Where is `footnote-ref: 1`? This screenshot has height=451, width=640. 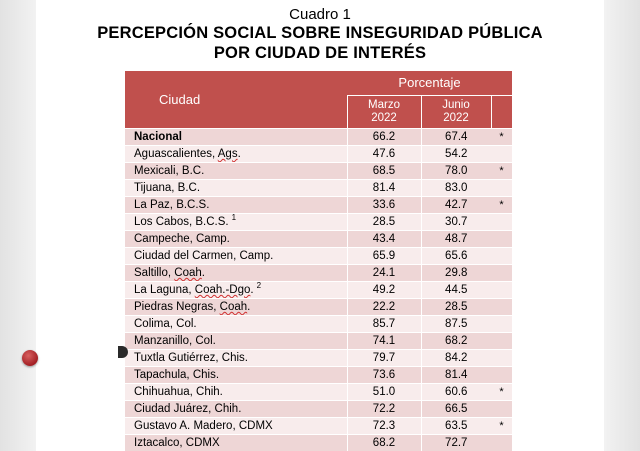 footnote-ref: 1 is located at coordinates (234, 218).